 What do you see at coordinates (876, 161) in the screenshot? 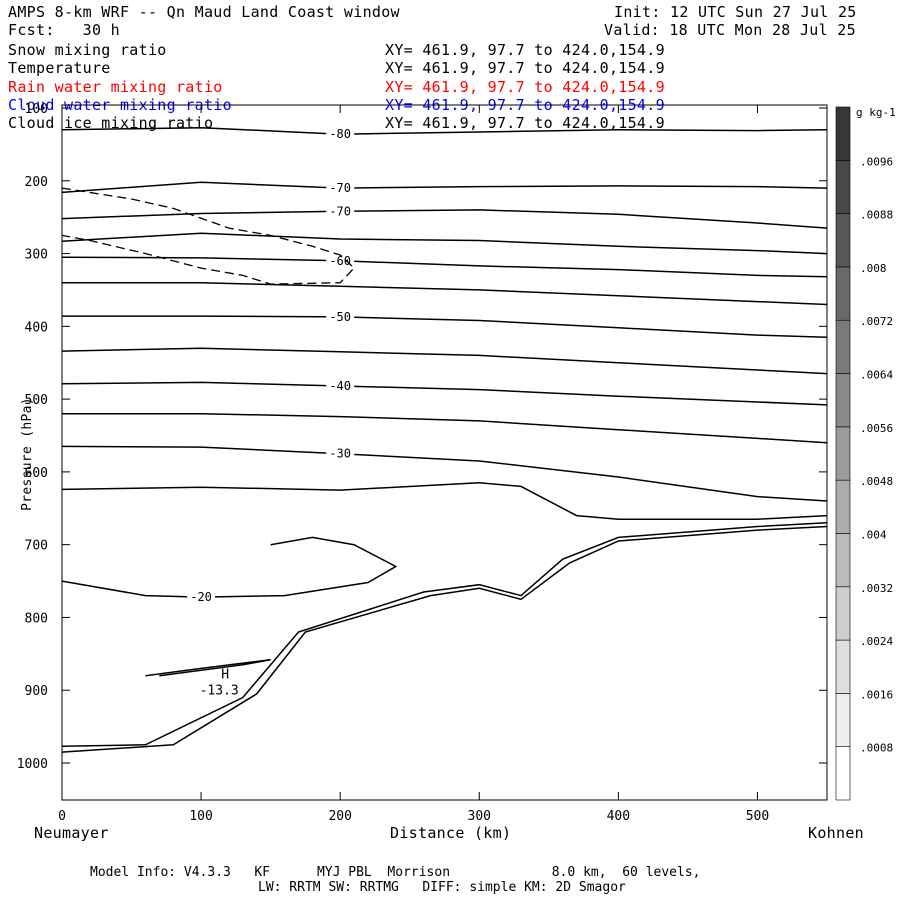
I see `colorbar-label: .0096` at bounding box center [876, 161].